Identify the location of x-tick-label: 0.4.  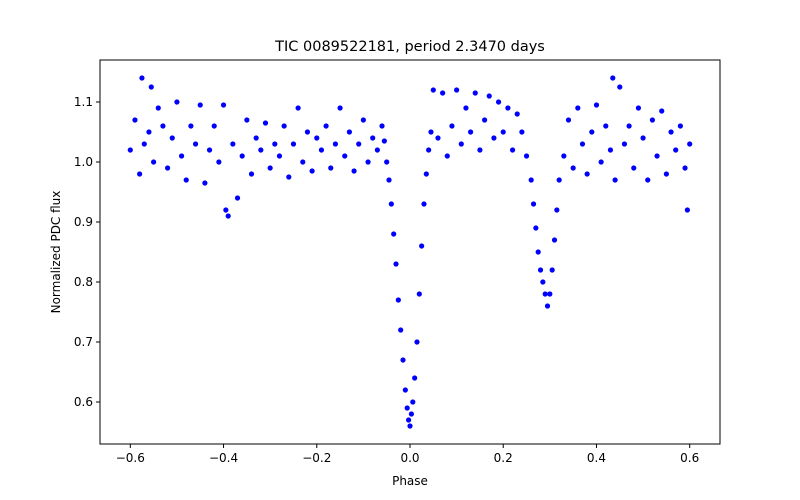
(596, 458).